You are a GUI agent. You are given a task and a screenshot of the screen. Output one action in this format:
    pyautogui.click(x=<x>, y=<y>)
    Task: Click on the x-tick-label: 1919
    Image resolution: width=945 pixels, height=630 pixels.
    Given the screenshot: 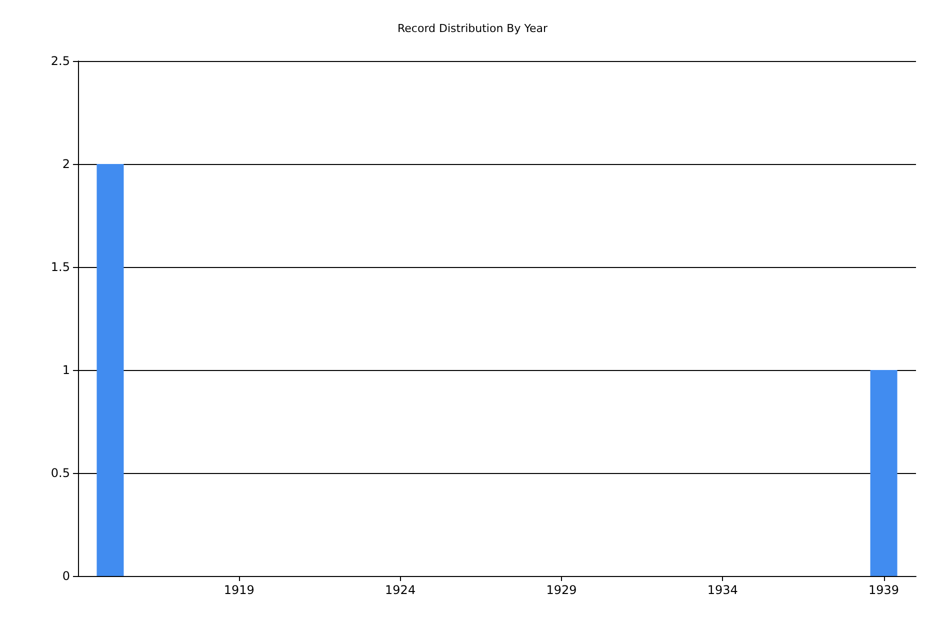 What is the action you would take?
    pyautogui.click(x=239, y=590)
    